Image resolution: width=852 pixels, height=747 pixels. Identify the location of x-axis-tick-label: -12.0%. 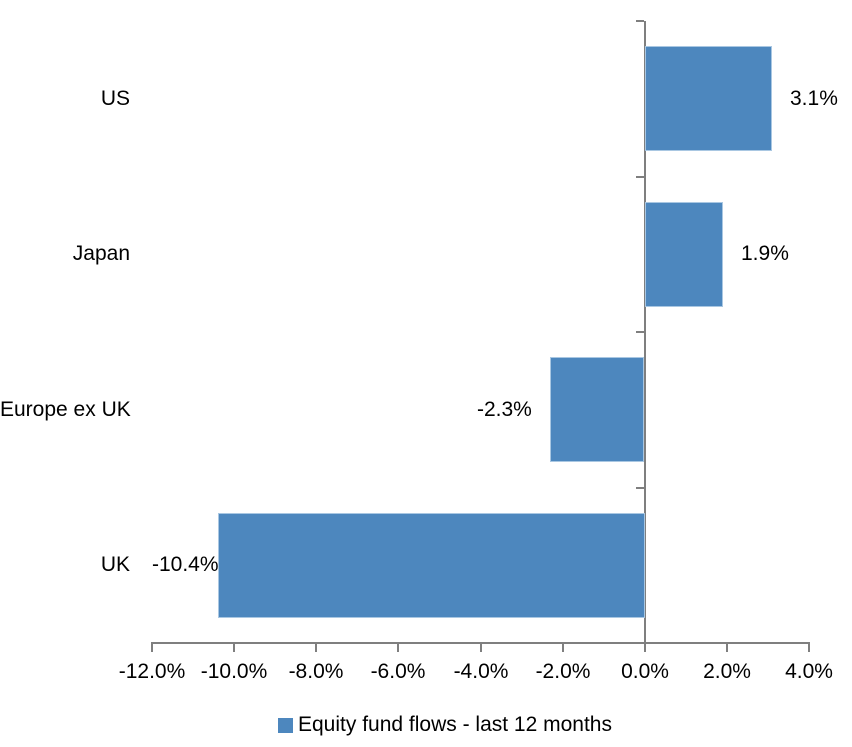
(152, 671).